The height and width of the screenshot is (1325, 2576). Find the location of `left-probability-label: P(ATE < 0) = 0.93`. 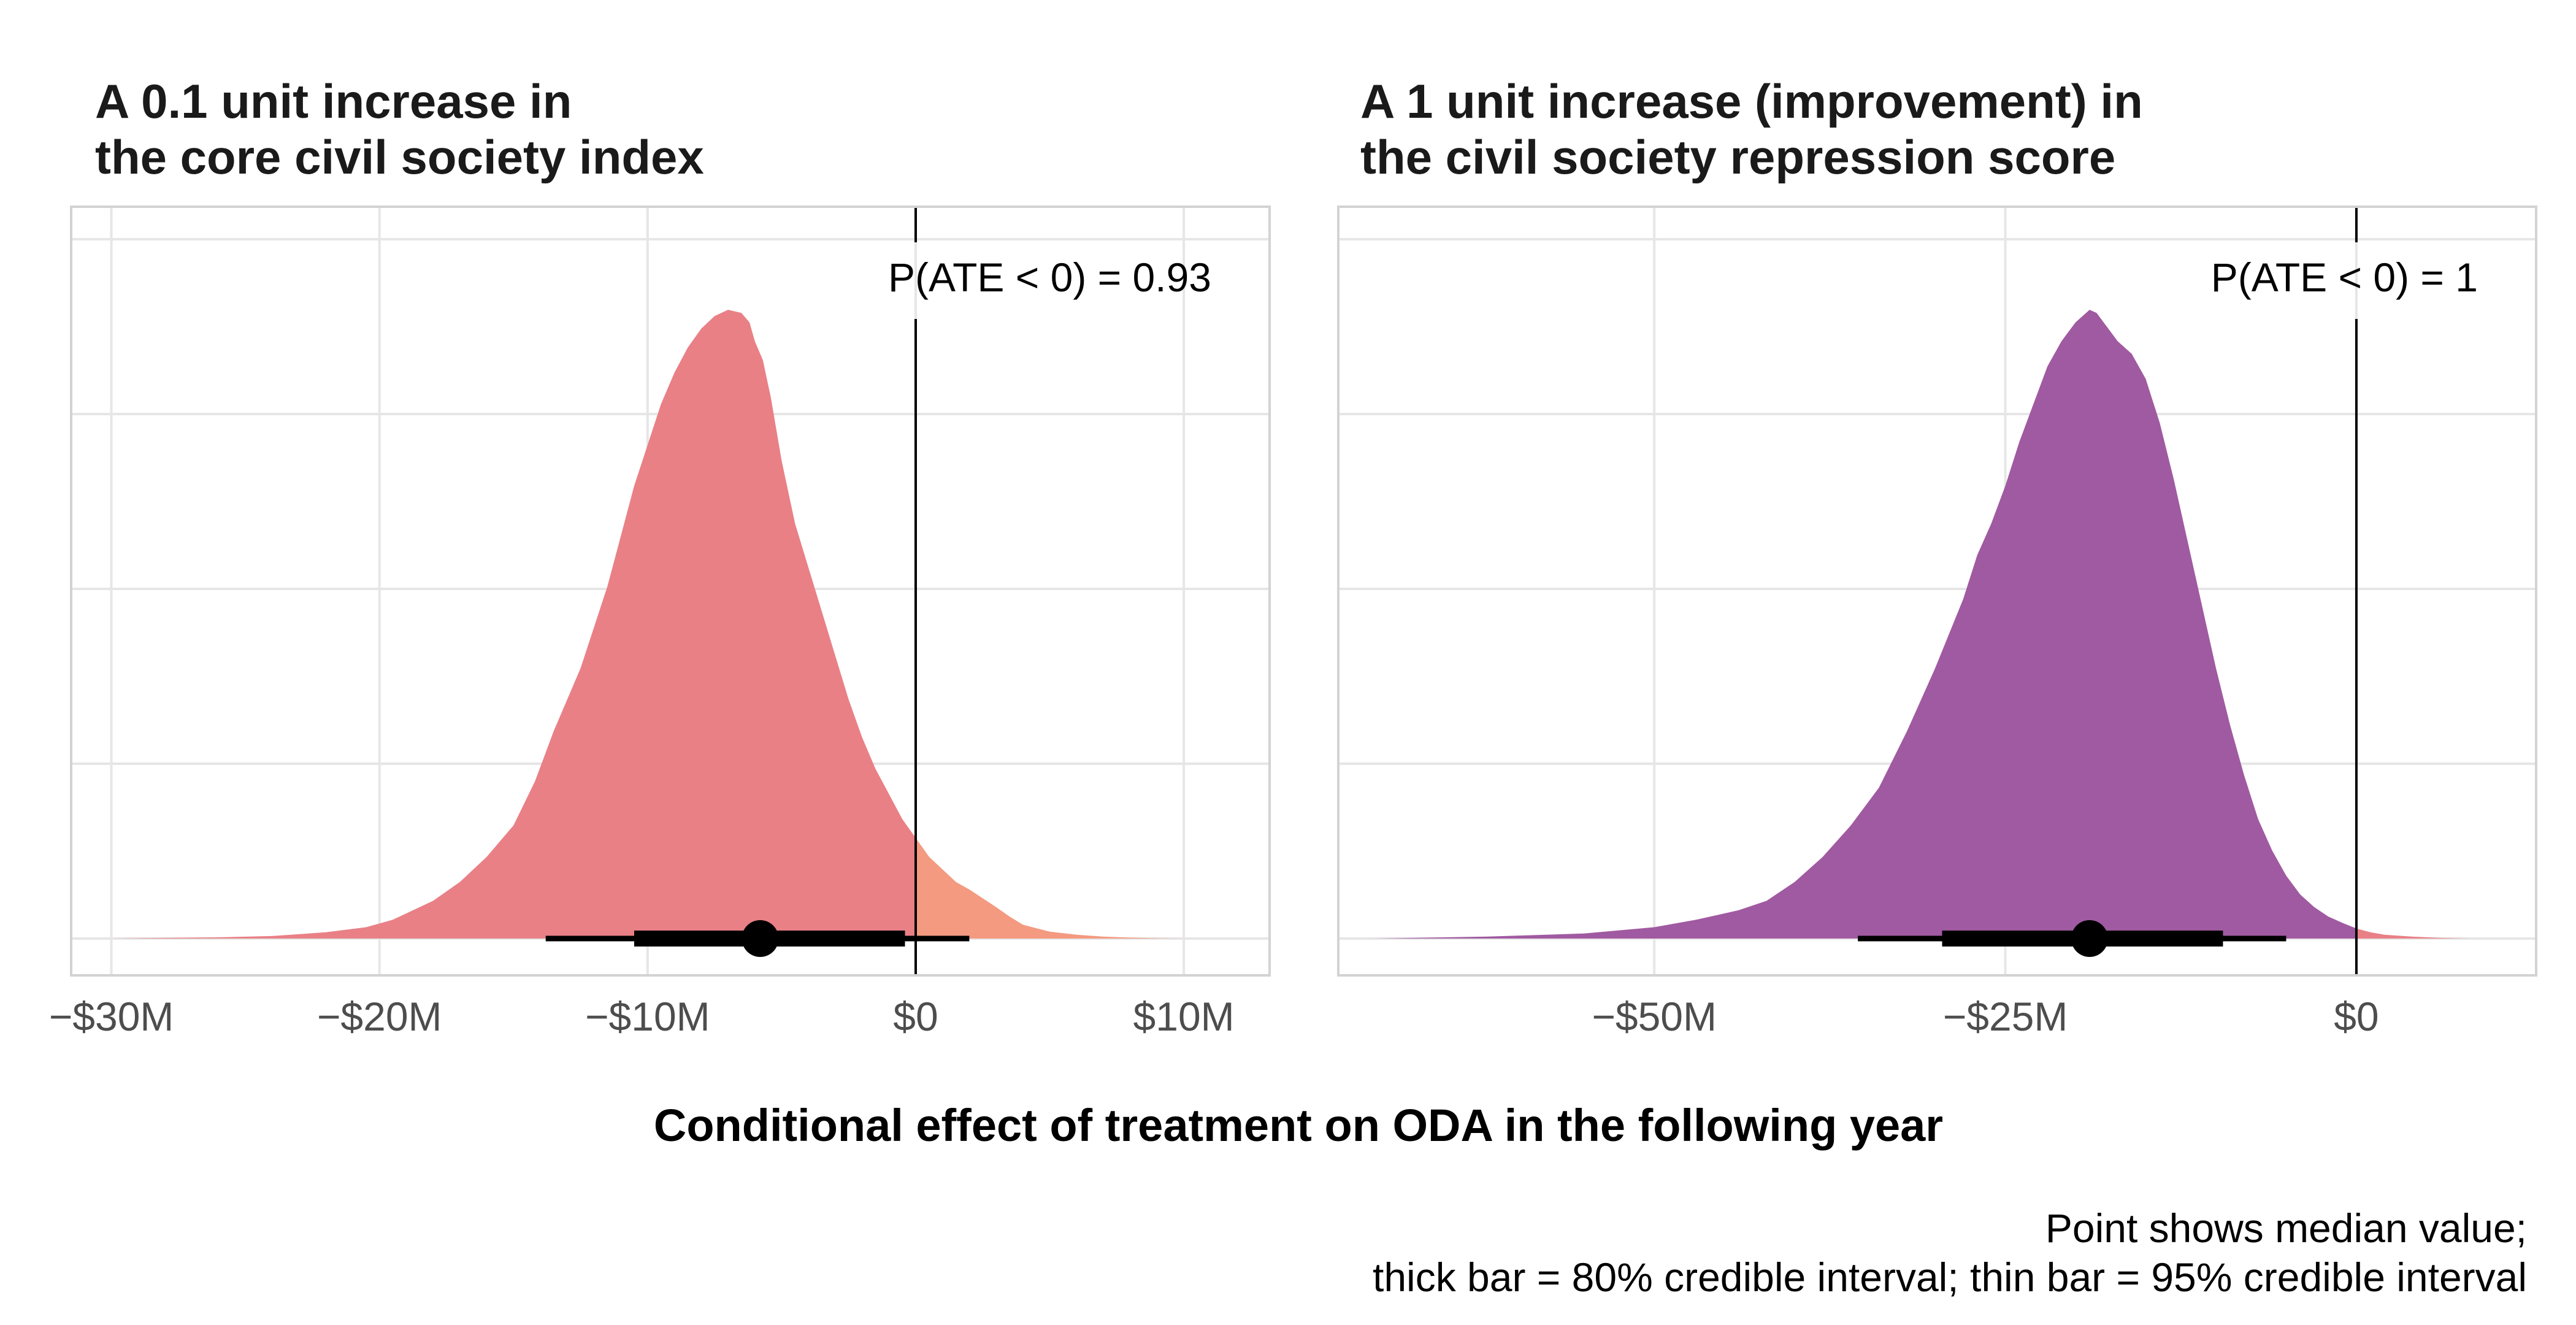

left-probability-label: P(ATE < 0) = 0.93 is located at coordinates (1049, 277).